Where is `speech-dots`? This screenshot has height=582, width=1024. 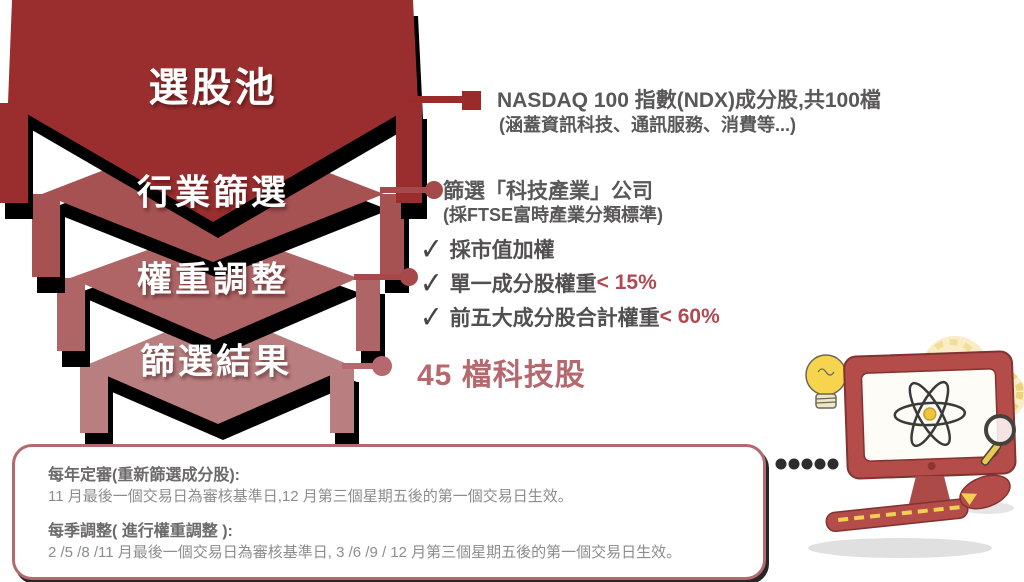 speech-dots is located at coordinates (807, 464).